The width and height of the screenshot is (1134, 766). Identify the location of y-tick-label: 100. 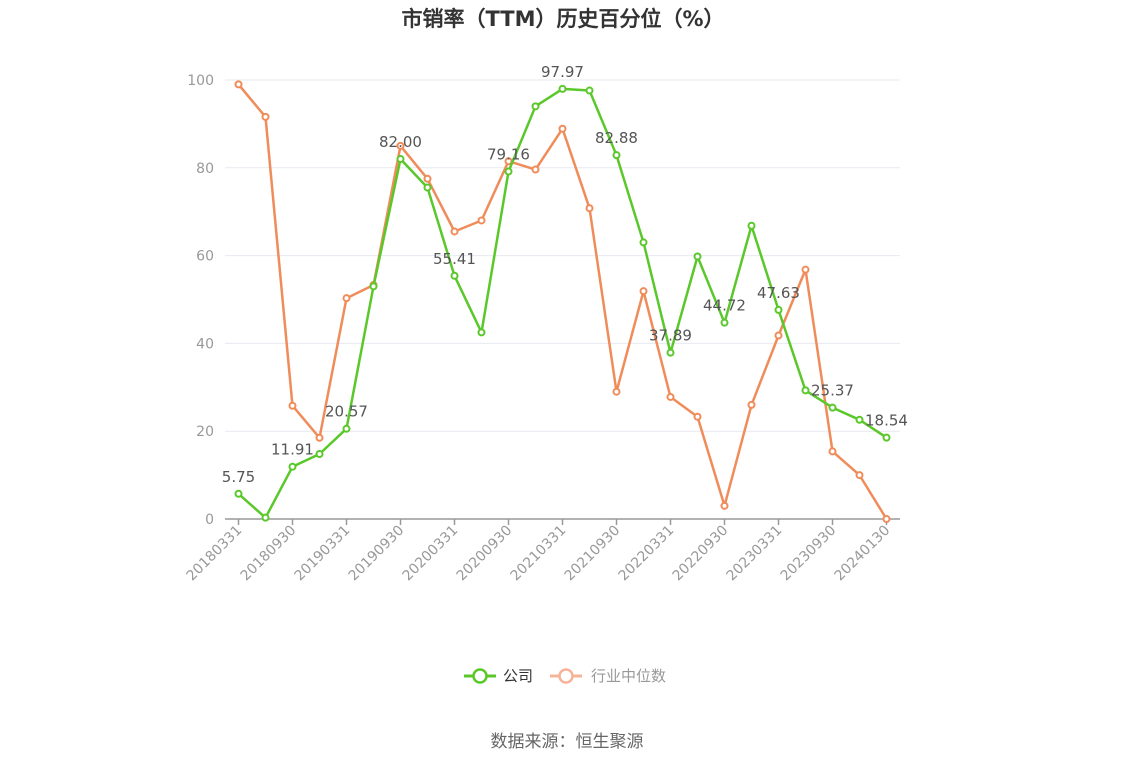
(200, 81).